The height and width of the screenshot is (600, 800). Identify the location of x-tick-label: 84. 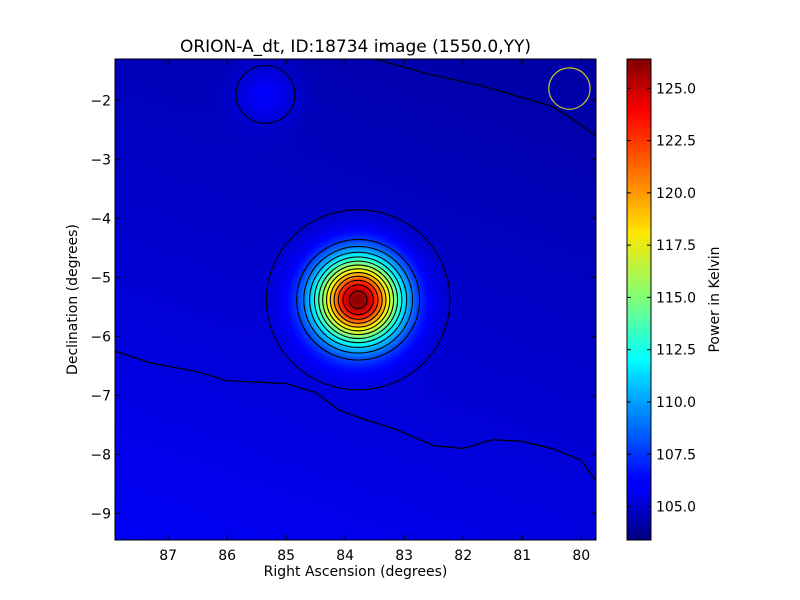
(345, 556).